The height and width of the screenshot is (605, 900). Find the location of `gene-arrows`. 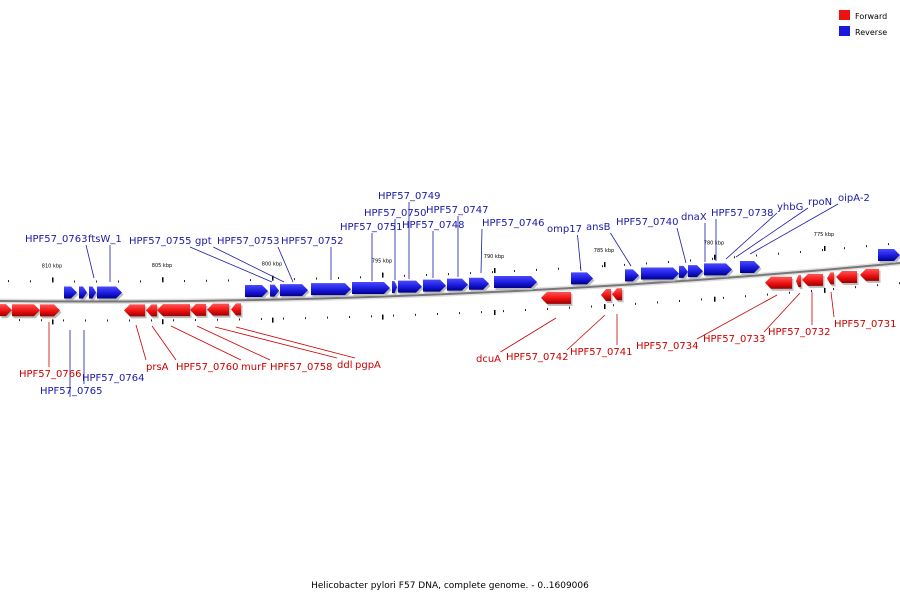

gene-arrows is located at coordinates (450, 283).